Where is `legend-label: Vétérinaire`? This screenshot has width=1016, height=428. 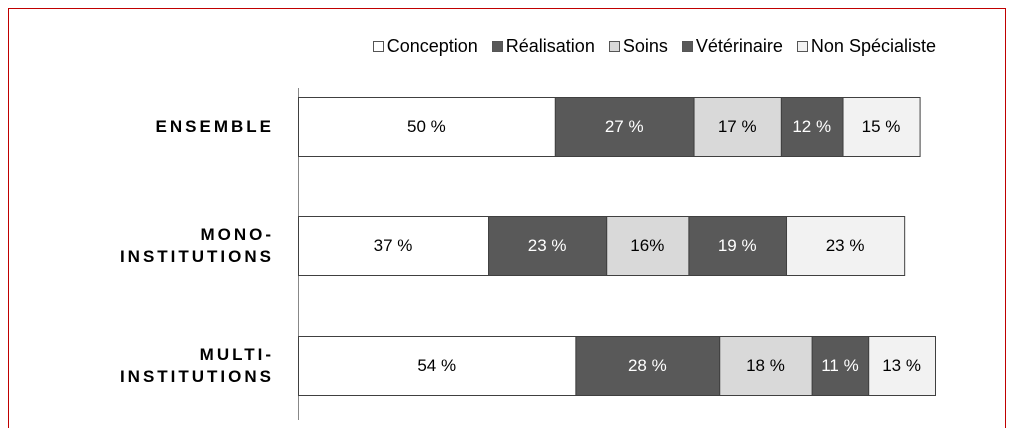 legend-label: Vétérinaire is located at coordinates (739, 46).